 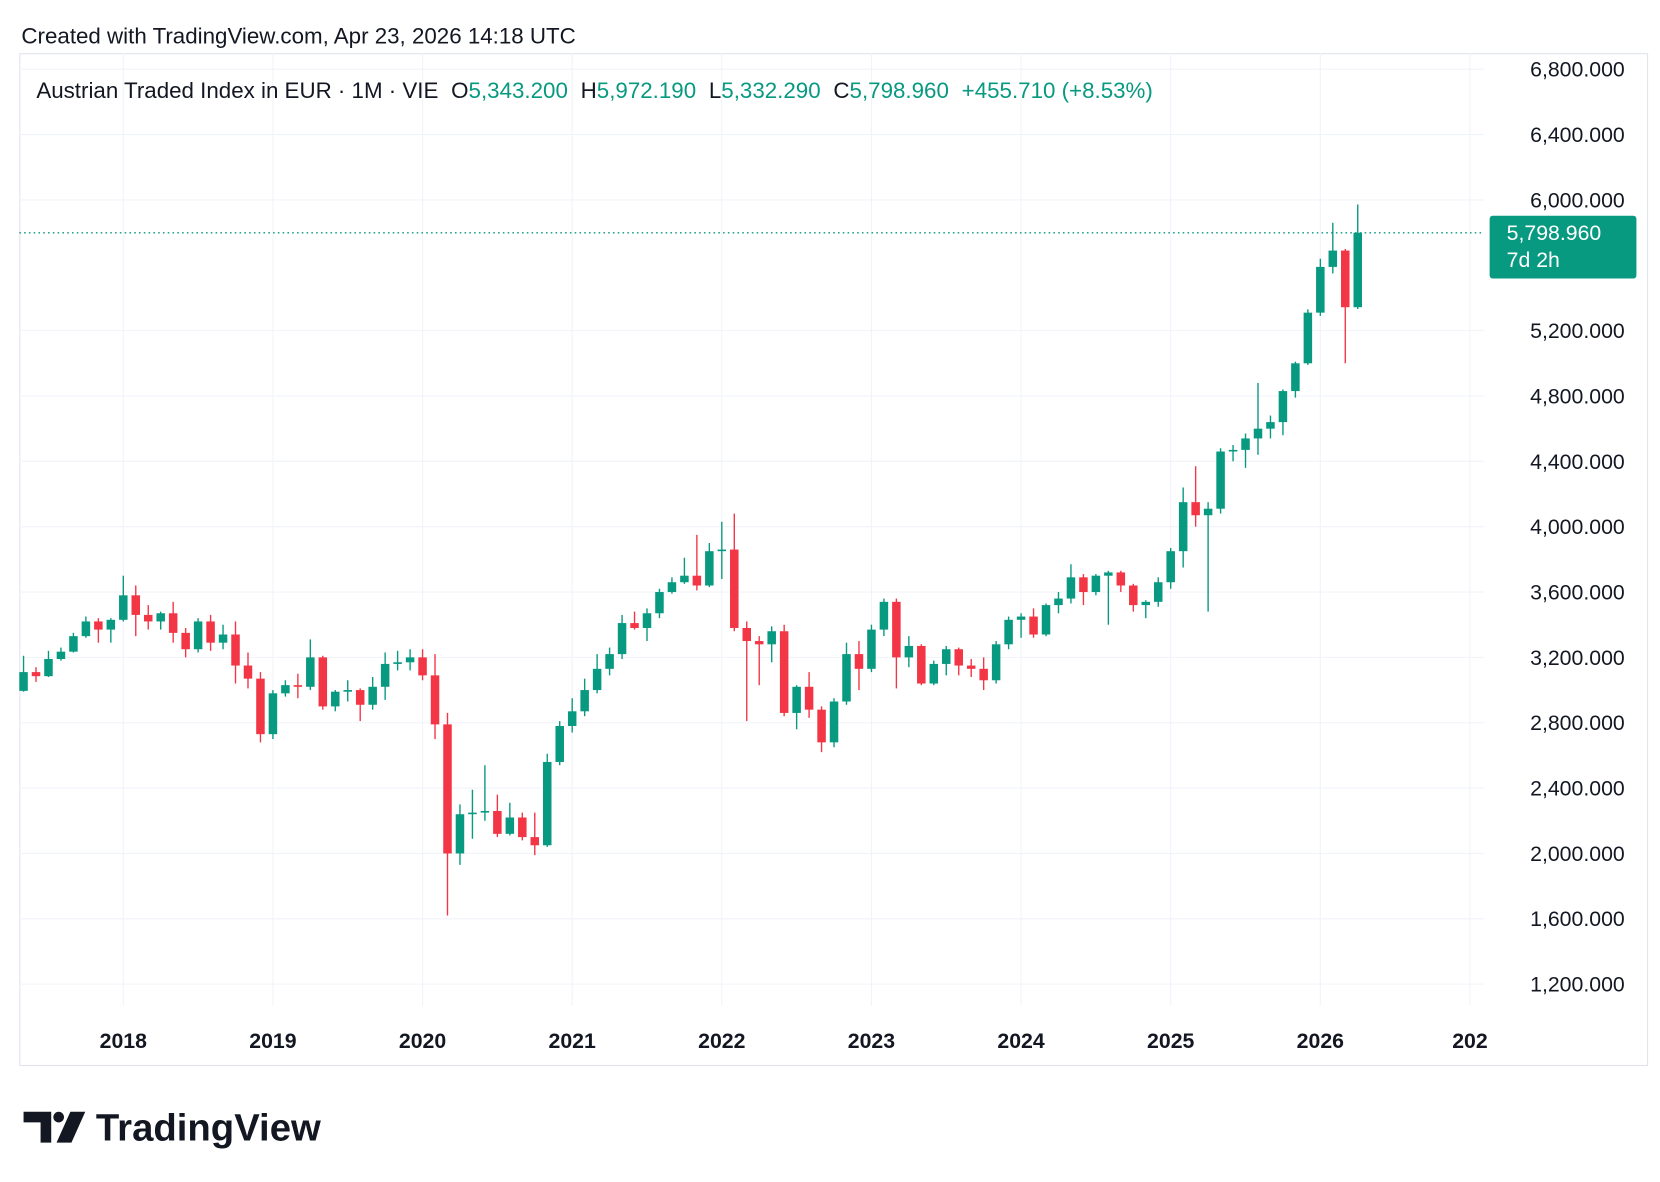 What do you see at coordinates (1020, 1041) in the screenshot?
I see `x-tick-label: 2024` at bounding box center [1020, 1041].